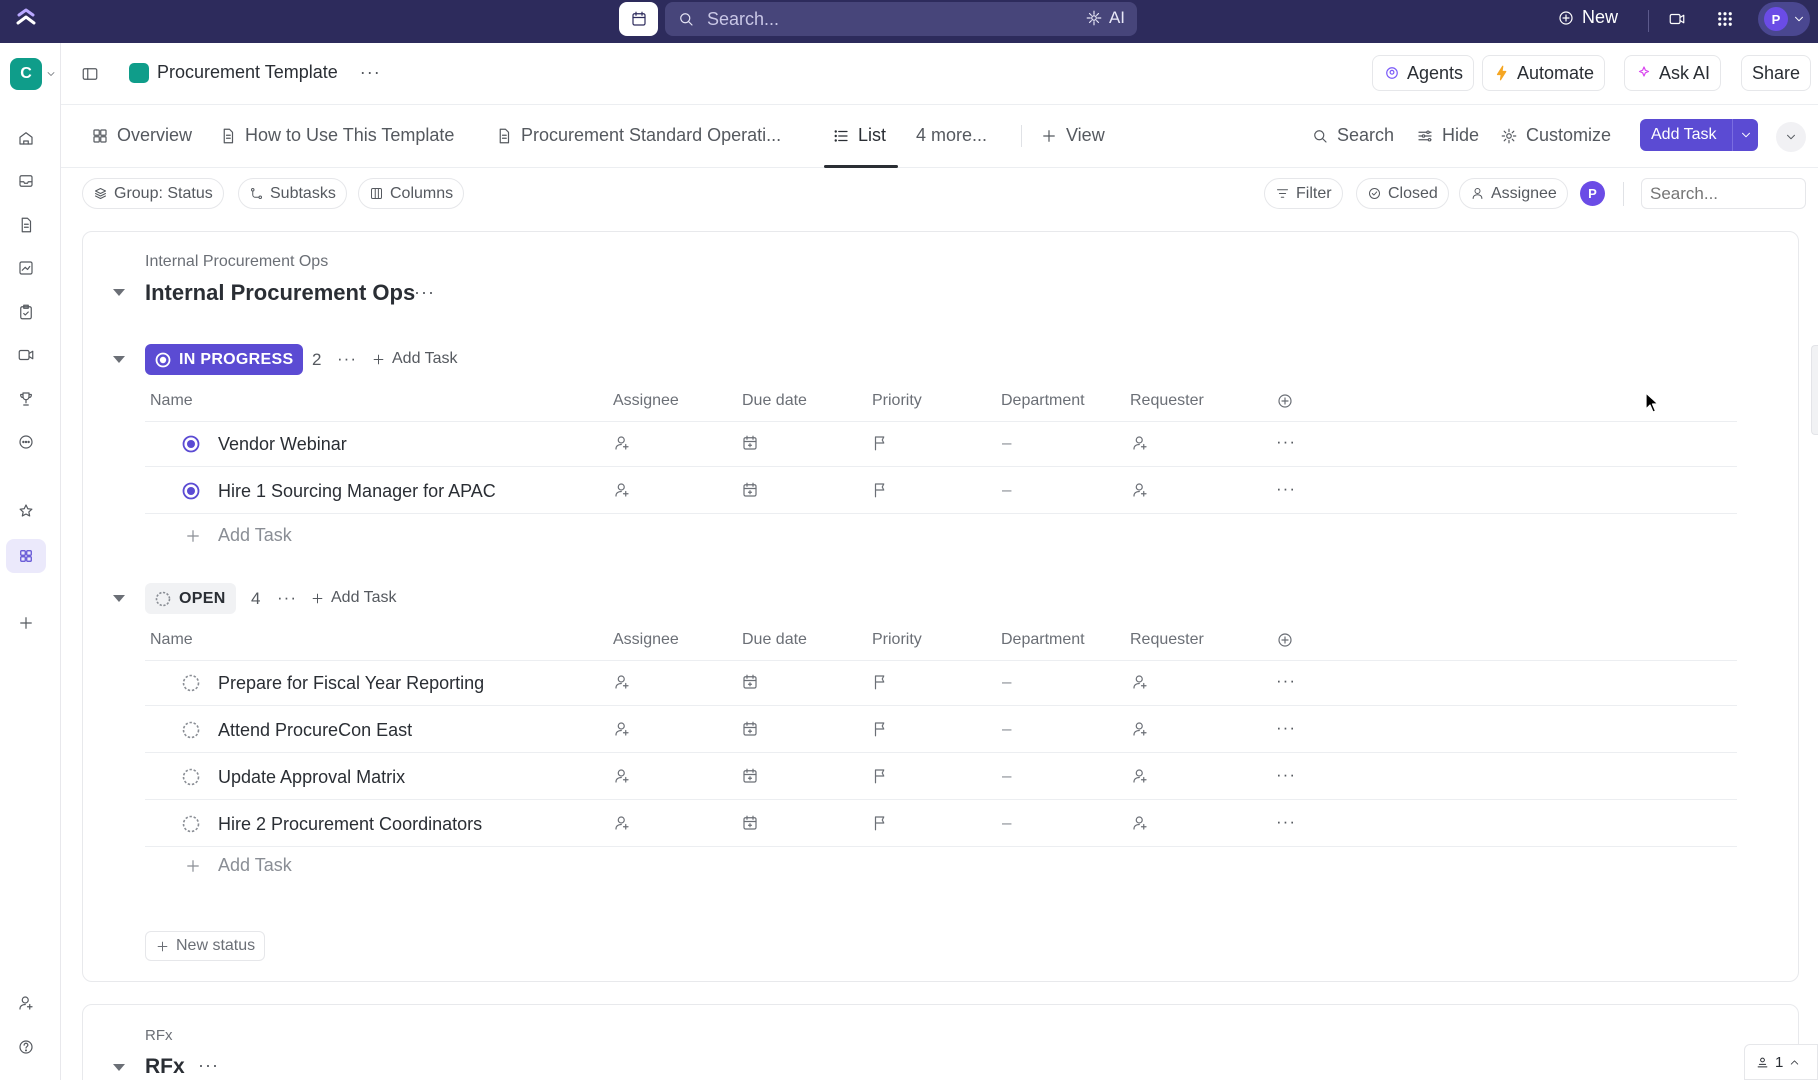  What do you see at coordinates (646, 400) in the screenshot?
I see `column-header-assignee: Assignee` at bounding box center [646, 400].